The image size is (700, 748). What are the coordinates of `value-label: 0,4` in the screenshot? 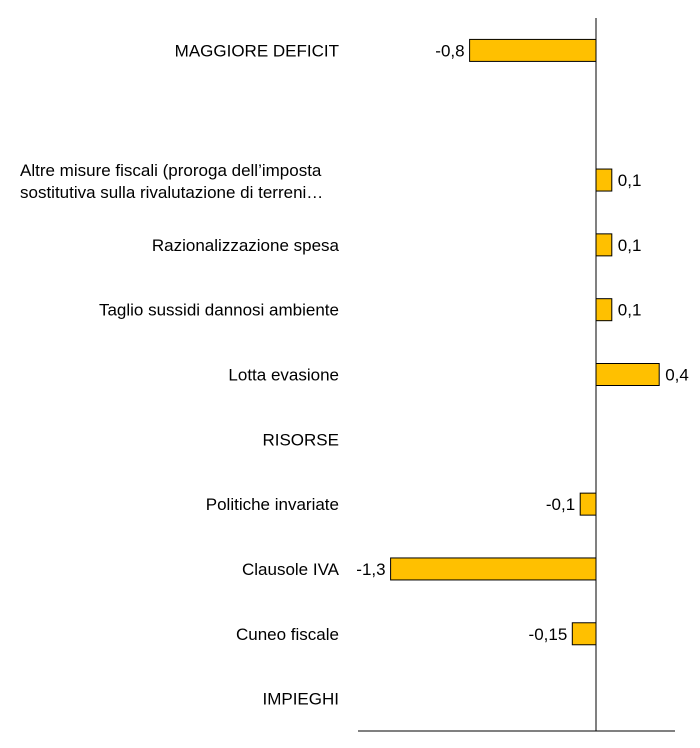 It's located at (677, 375).